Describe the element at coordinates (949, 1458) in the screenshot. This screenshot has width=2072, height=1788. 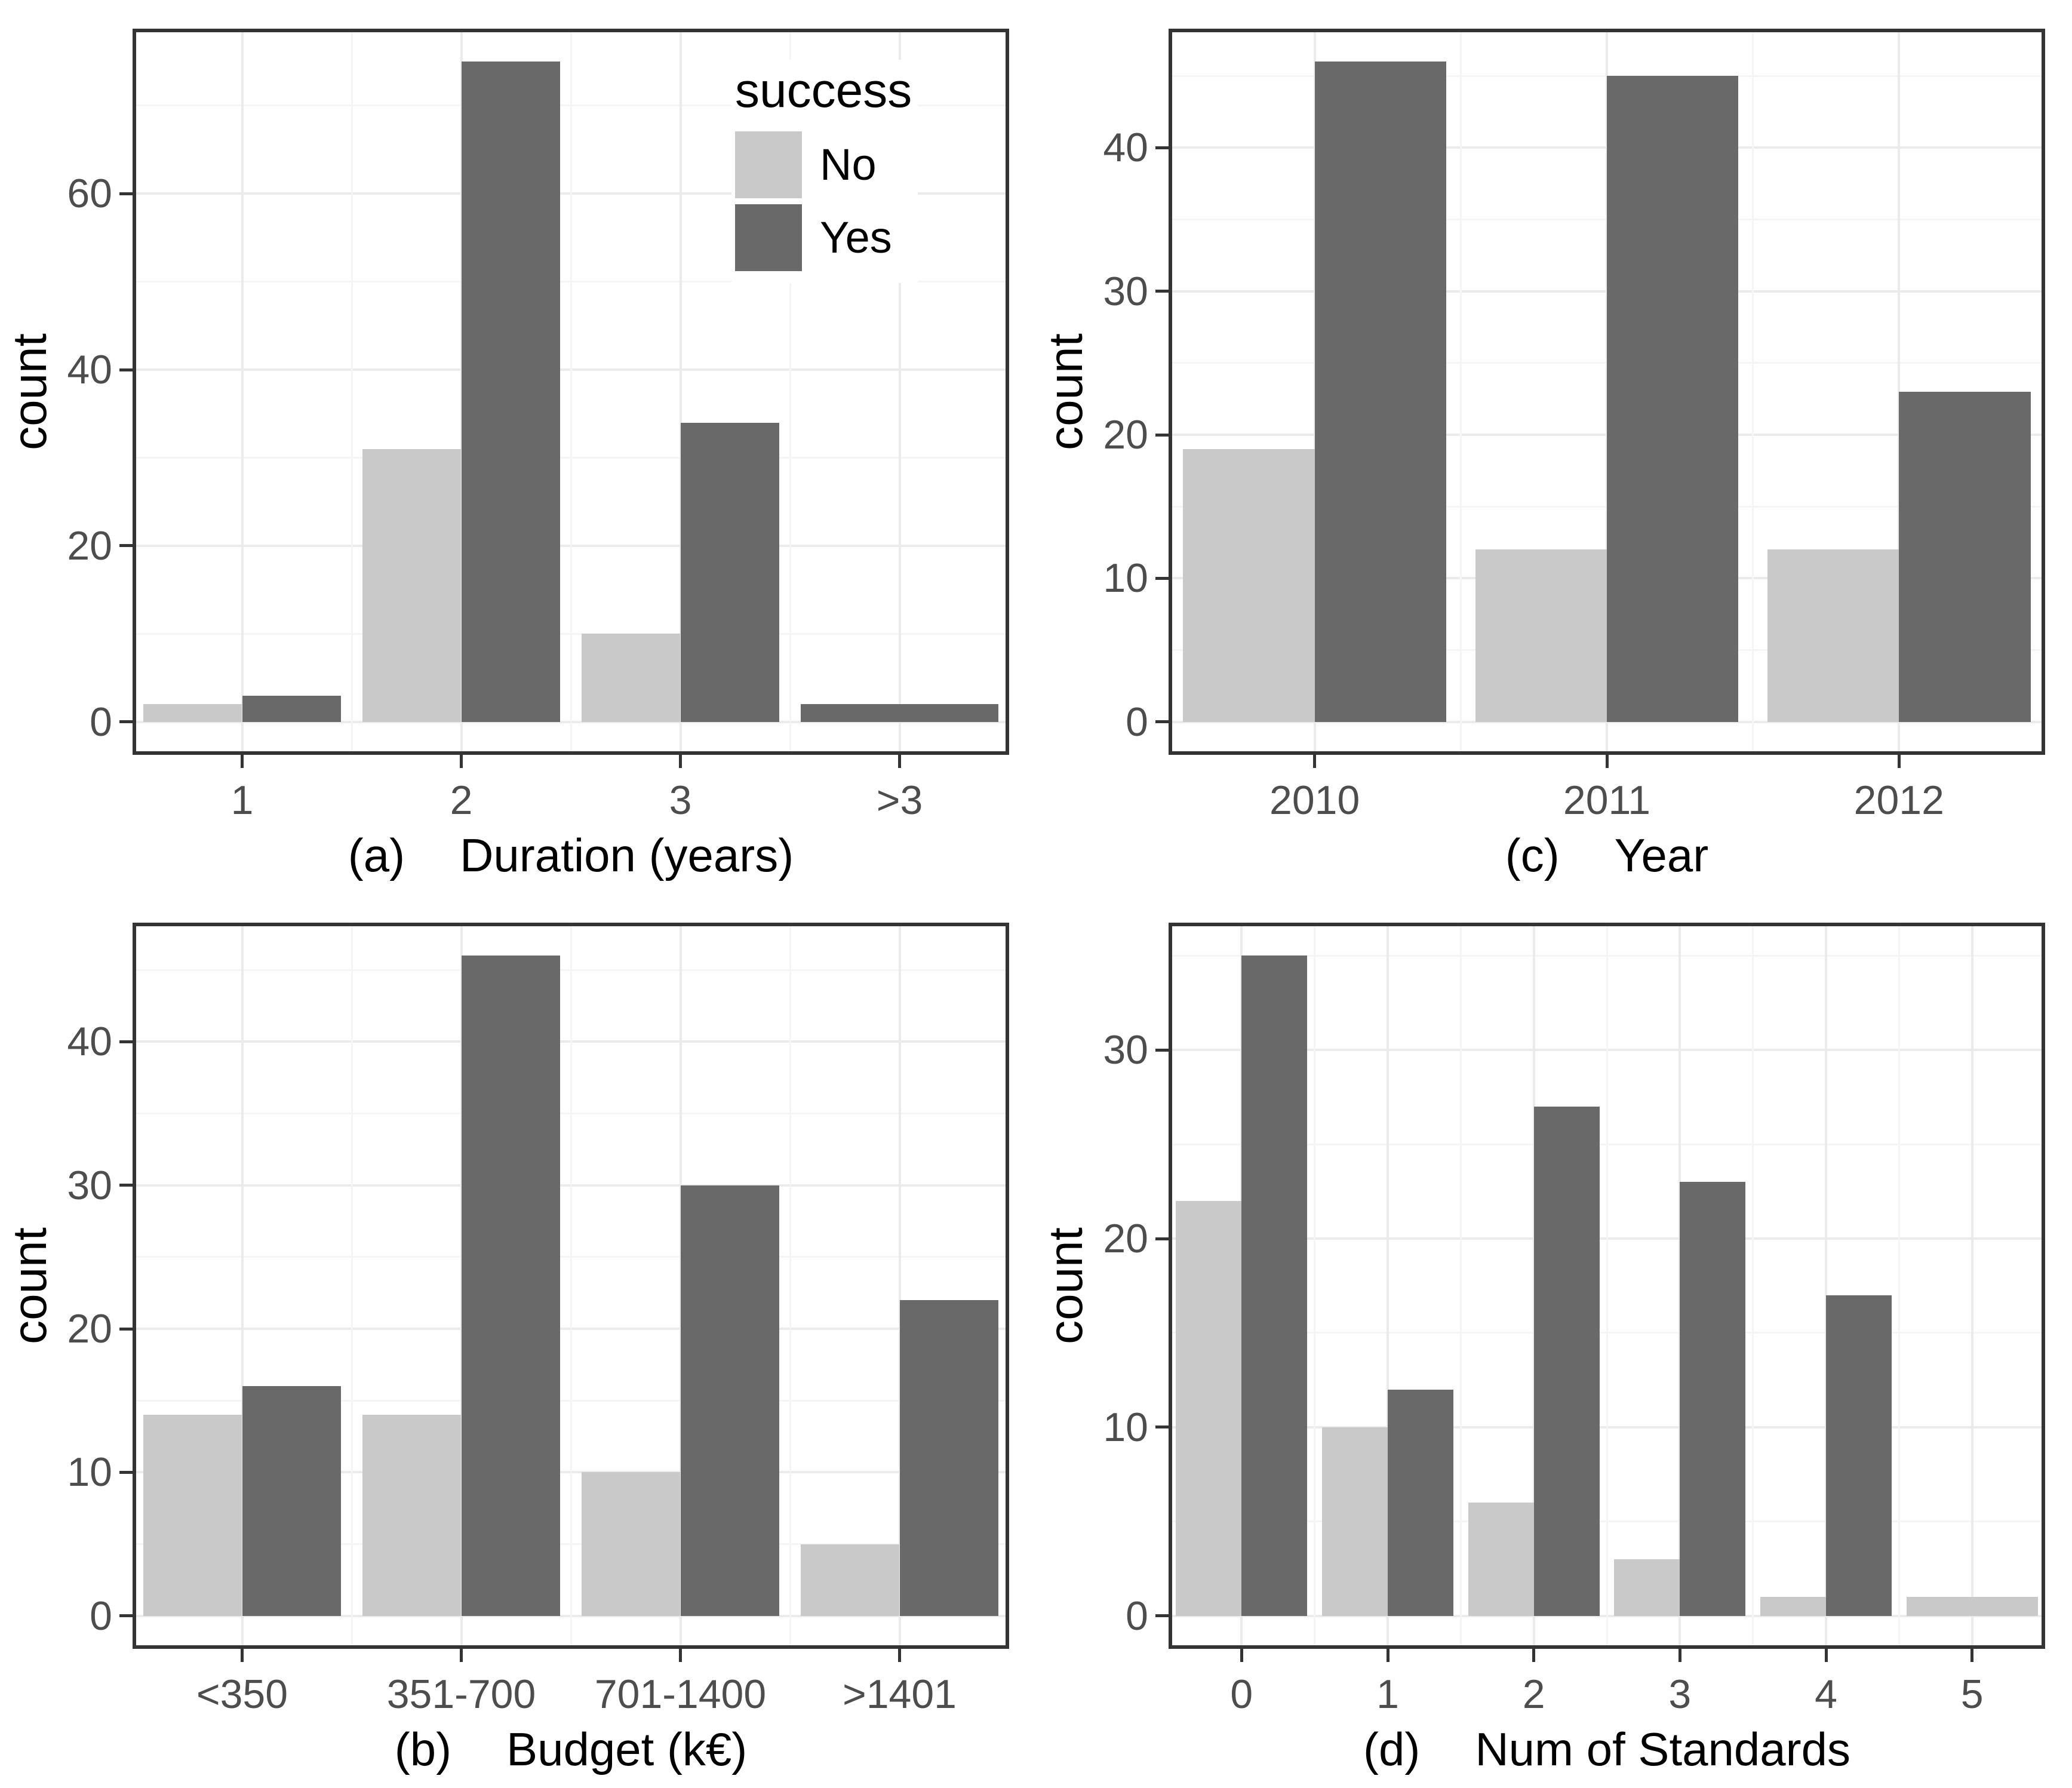
I see `bar-yes->1401` at that location.